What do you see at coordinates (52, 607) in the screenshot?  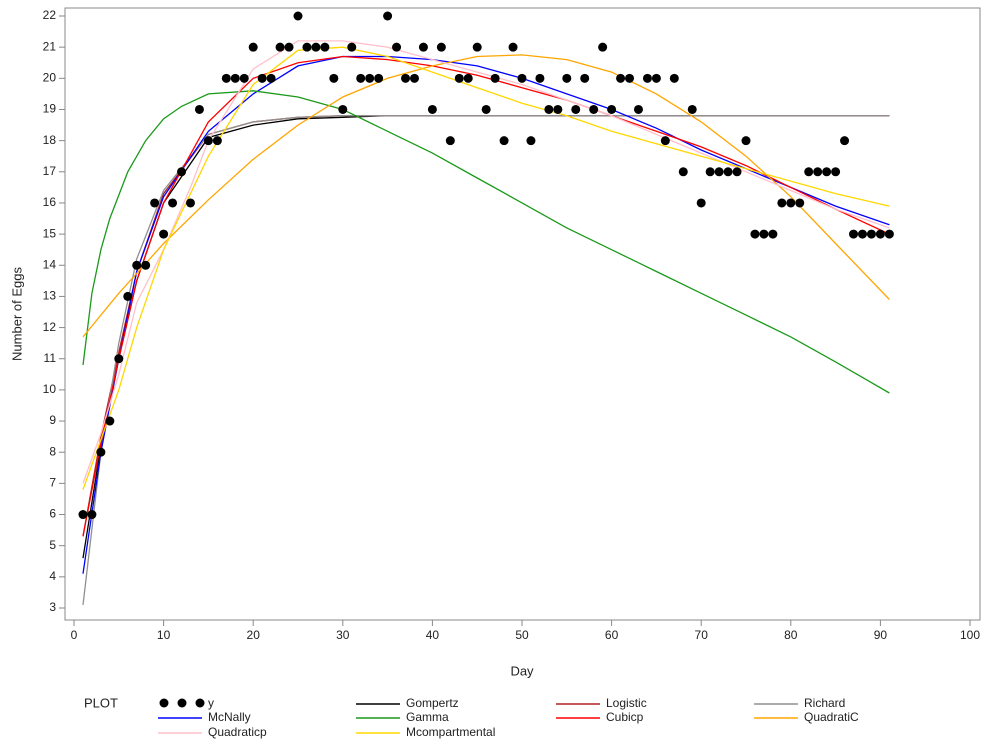 I see `y-tick-label: 3` at bounding box center [52, 607].